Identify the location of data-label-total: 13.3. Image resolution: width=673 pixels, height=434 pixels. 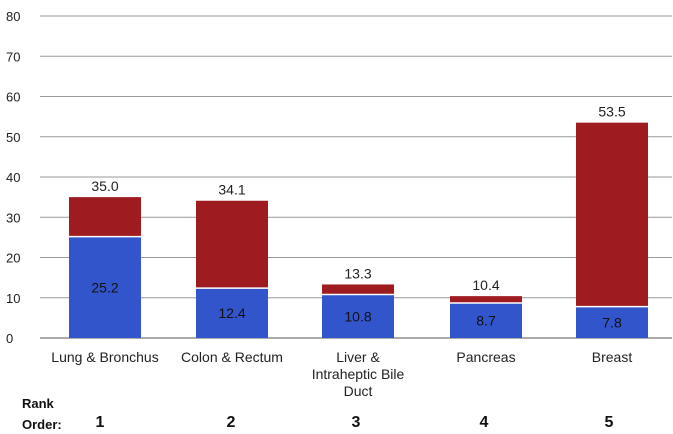
(357, 273).